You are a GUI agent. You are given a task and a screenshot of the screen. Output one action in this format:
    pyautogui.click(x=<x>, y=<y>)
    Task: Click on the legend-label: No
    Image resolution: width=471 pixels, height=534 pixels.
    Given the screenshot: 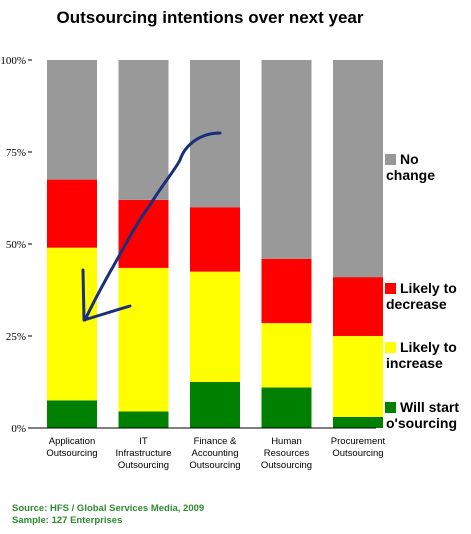 What is the action you would take?
    pyautogui.click(x=409, y=159)
    